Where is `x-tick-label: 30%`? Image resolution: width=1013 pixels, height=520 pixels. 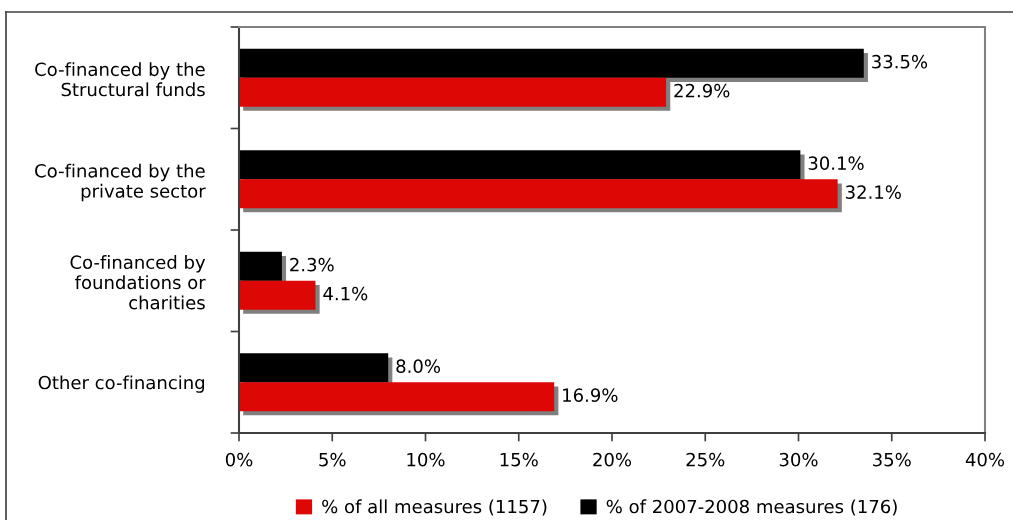
x-tick-label: 30% is located at coordinates (798, 459).